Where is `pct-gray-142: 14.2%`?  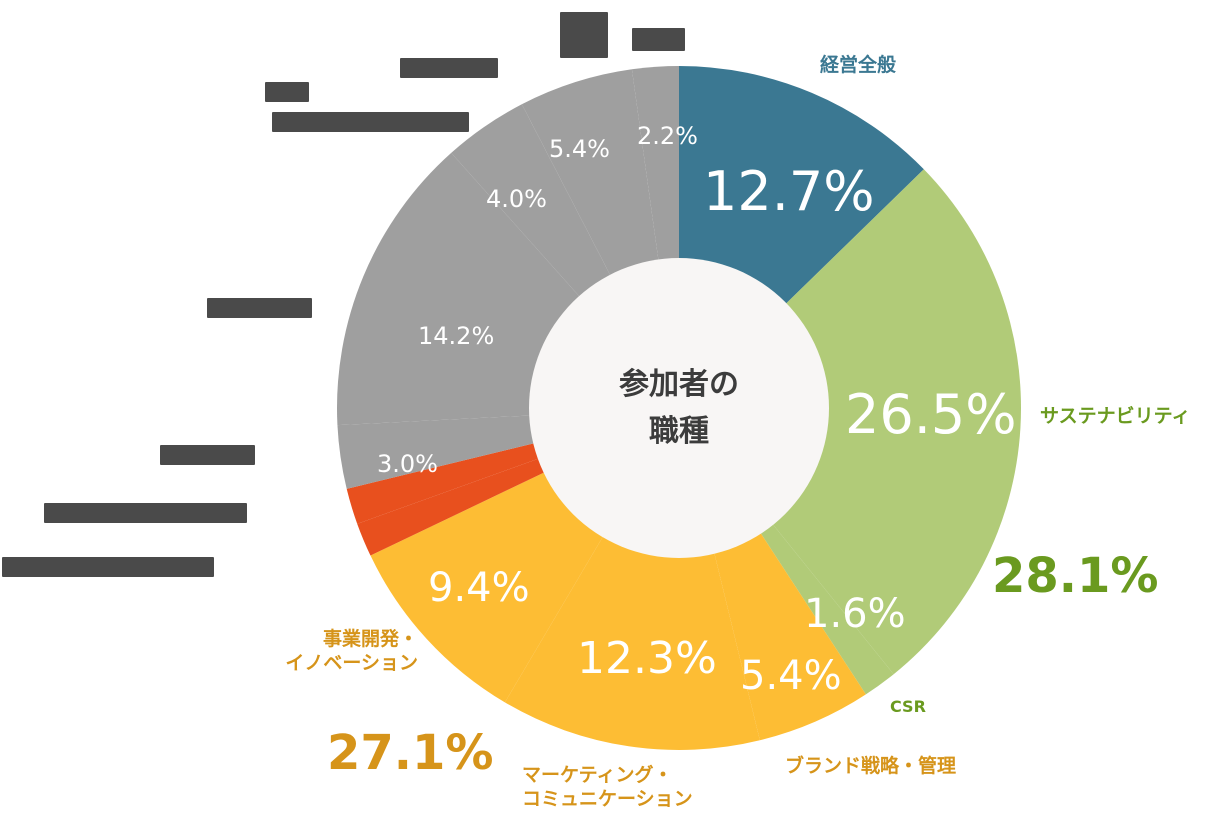 pct-gray-142: 14.2% is located at coordinates (456, 336).